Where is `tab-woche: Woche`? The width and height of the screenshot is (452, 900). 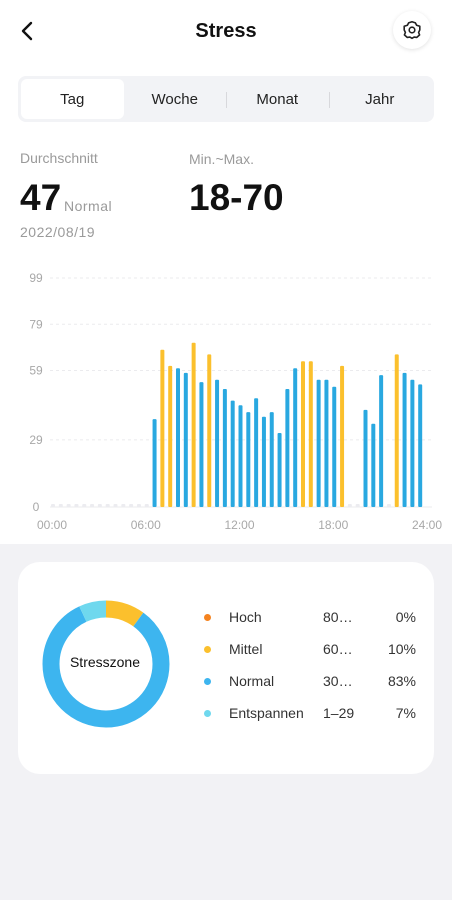 tab-woche: Woche is located at coordinates (175, 99).